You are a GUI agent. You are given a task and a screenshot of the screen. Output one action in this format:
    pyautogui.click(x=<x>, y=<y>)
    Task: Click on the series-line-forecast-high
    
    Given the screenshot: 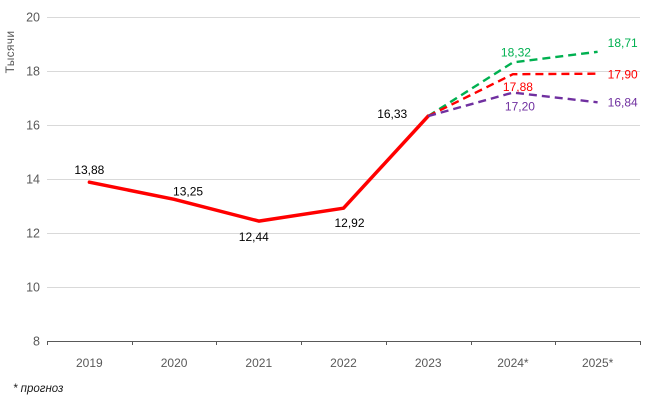 What is the action you would take?
    pyautogui.click(x=512, y=84)
    